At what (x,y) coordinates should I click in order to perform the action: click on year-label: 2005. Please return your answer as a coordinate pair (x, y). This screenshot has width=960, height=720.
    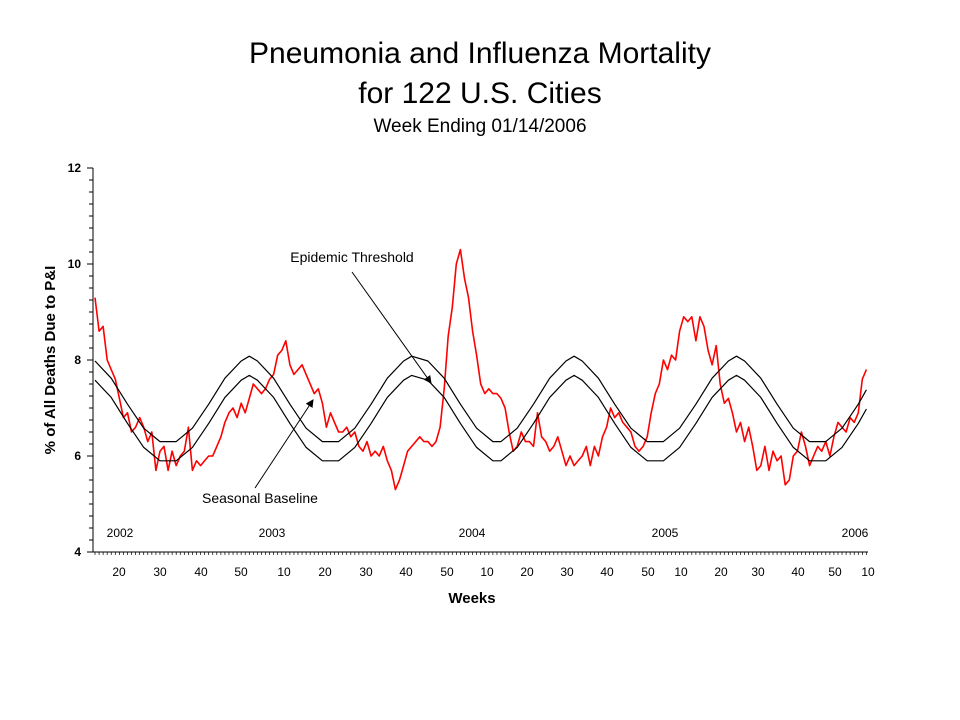
    Looking at the image, I should click on (665, 533).